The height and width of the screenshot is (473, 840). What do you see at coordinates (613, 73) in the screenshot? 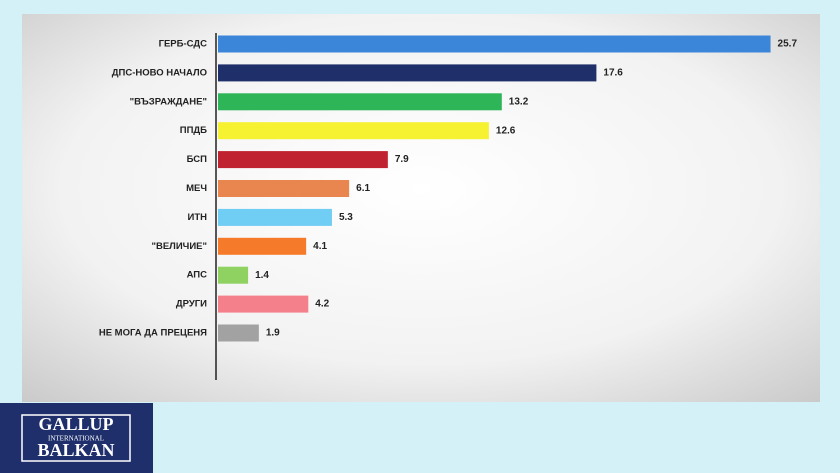
I see `value-label: 17.6` at bounding box center [613, 73].